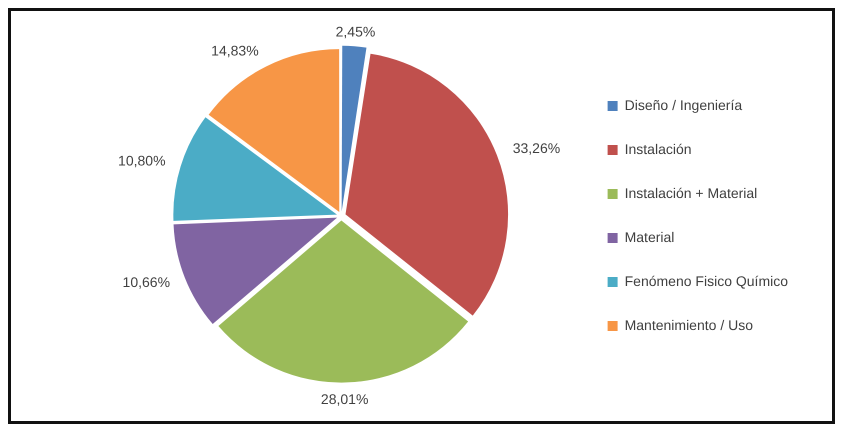  I want to click on data-label: 28,01%, so click(344, 398).